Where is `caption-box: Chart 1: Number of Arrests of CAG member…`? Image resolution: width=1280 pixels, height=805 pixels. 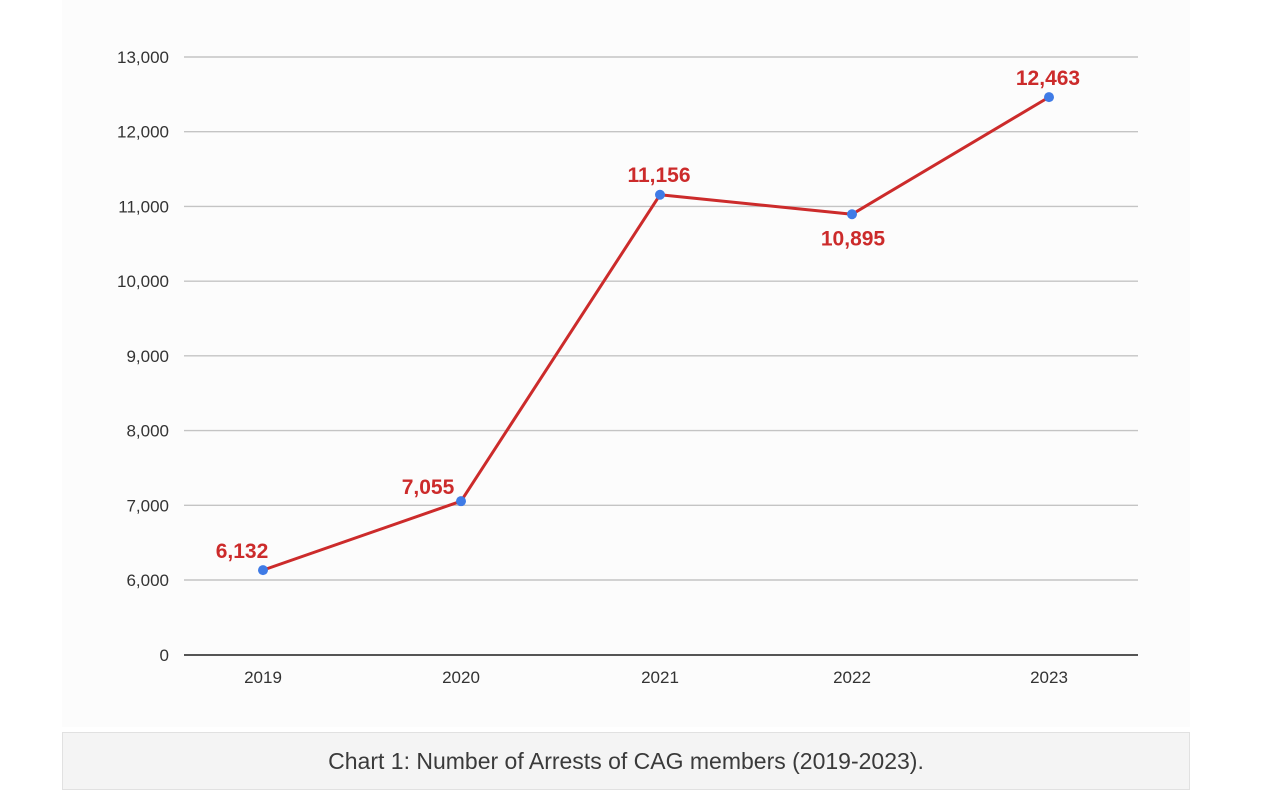 caption-box: Chart 1: Number of Arrests of CAG member… is located at coordinates (626, 761).